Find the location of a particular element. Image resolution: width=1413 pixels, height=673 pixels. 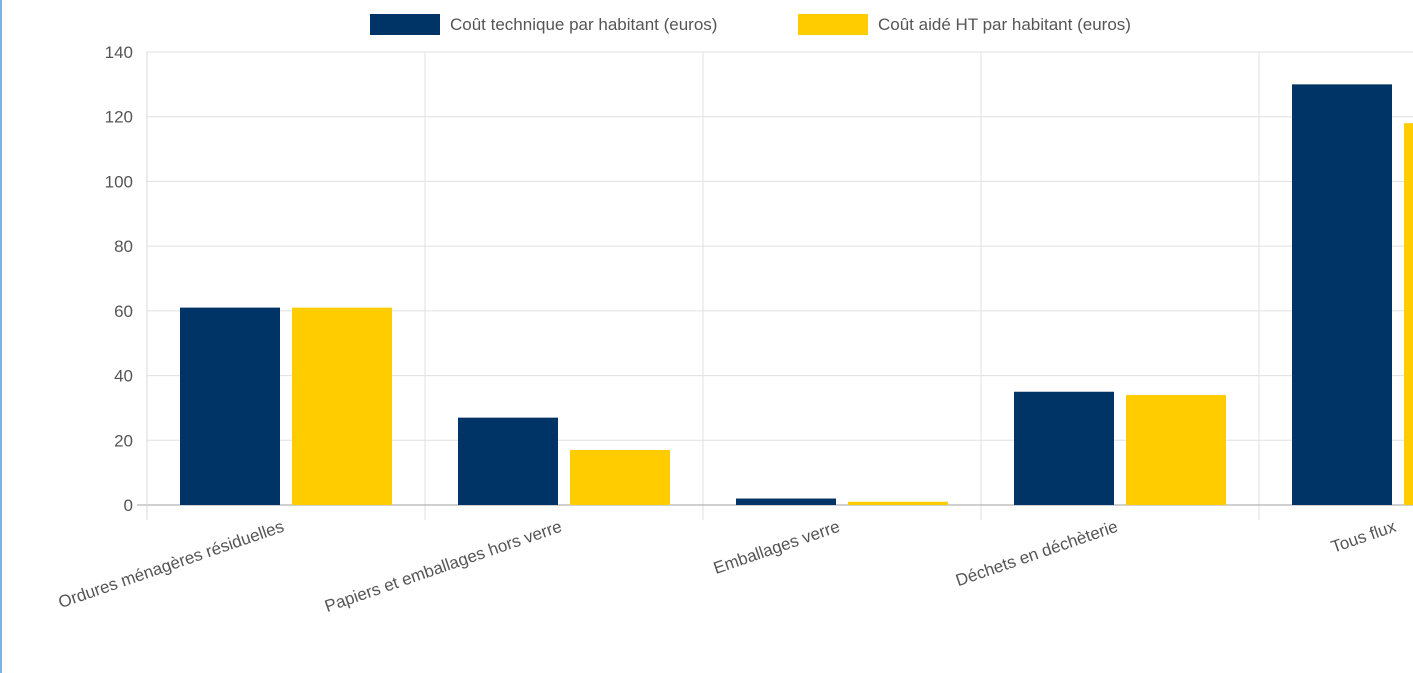

y-tick-label: 60 is located at coordinates (123, 311).